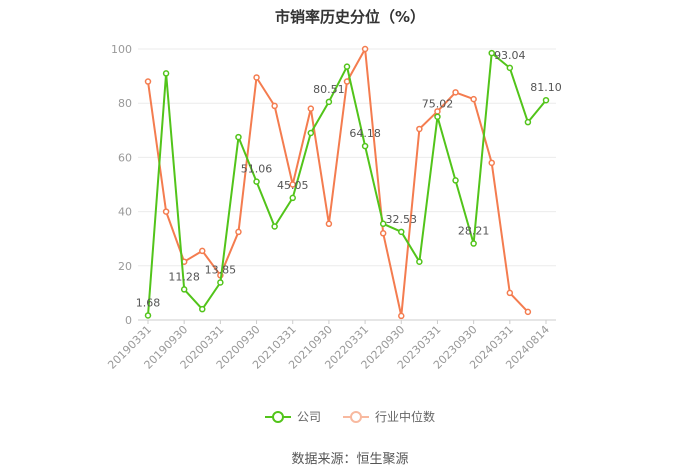 The width and height of the screenshot is (700, 473). What do you see at coordinates (125, 212) in the screenshot?
I see `y-tick-label: 40` at bounding box center [125, 212].